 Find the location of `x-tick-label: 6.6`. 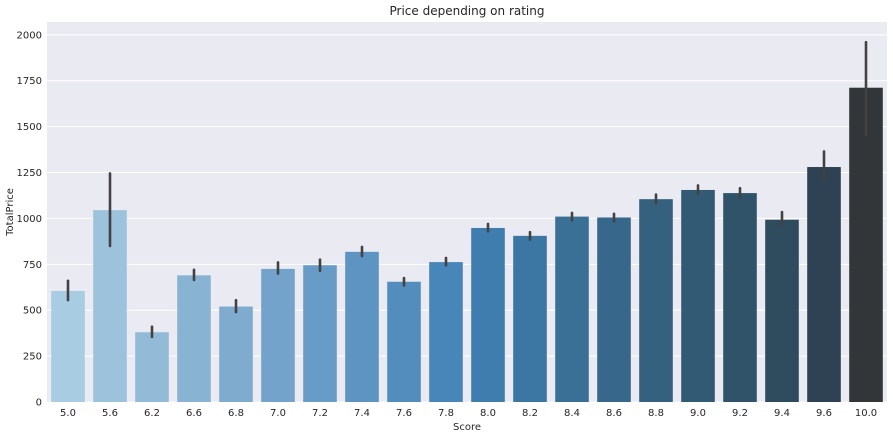

x-tick-label: 6.6 is located at coordinates (194, 413).